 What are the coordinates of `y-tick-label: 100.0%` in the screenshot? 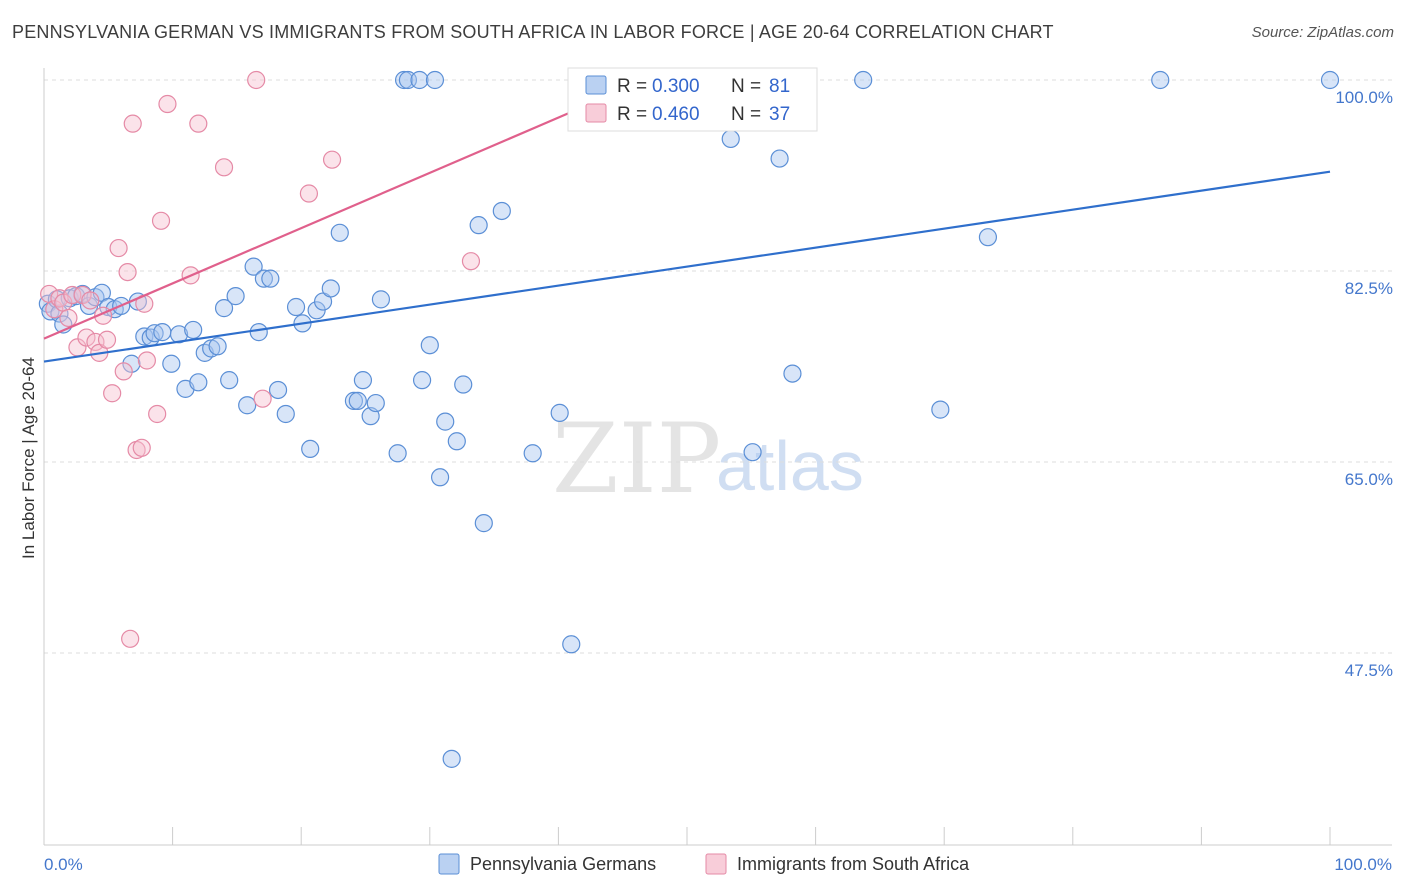 It's located at (1364, 97).